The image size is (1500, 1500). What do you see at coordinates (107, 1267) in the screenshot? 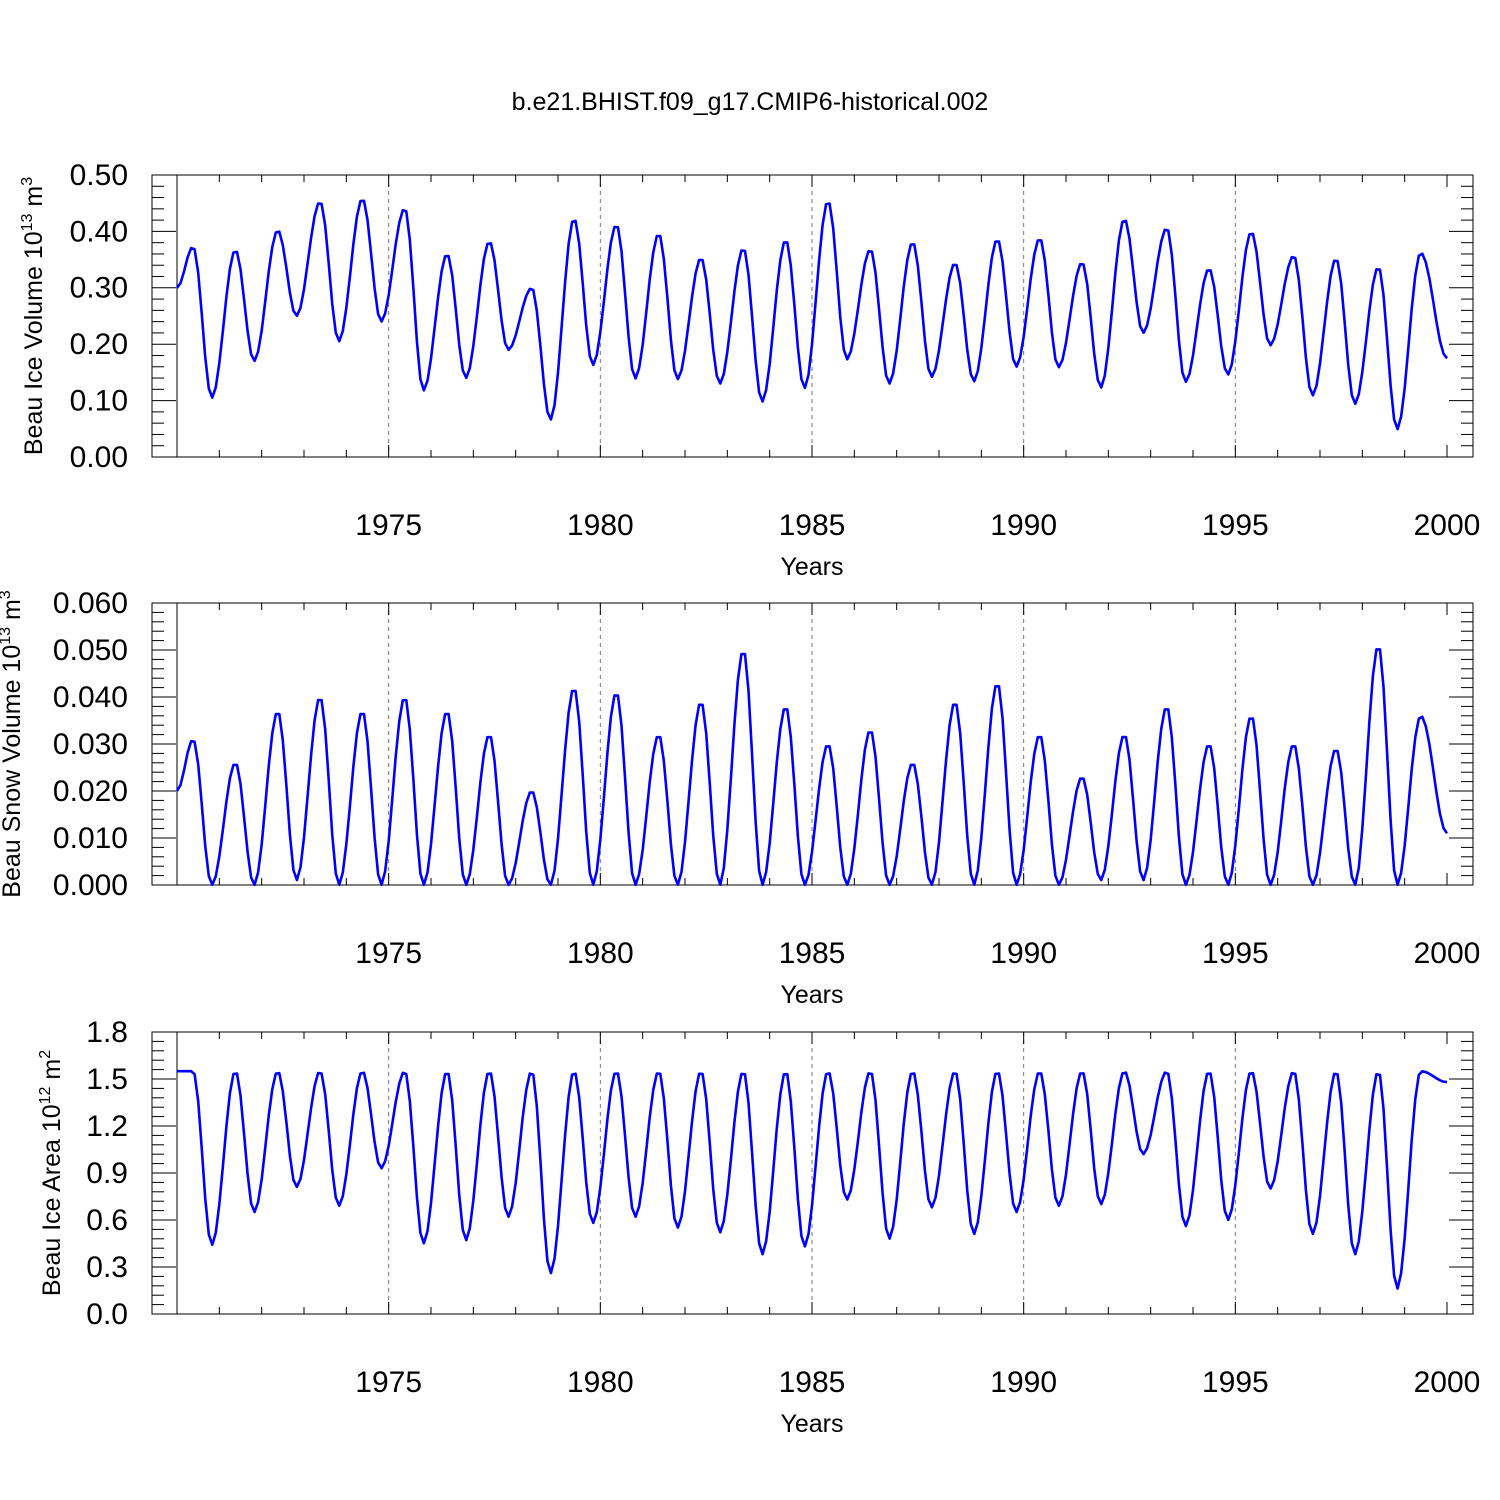
I see `y-tick-label: 0.3` at bounding box center [107, 1267].